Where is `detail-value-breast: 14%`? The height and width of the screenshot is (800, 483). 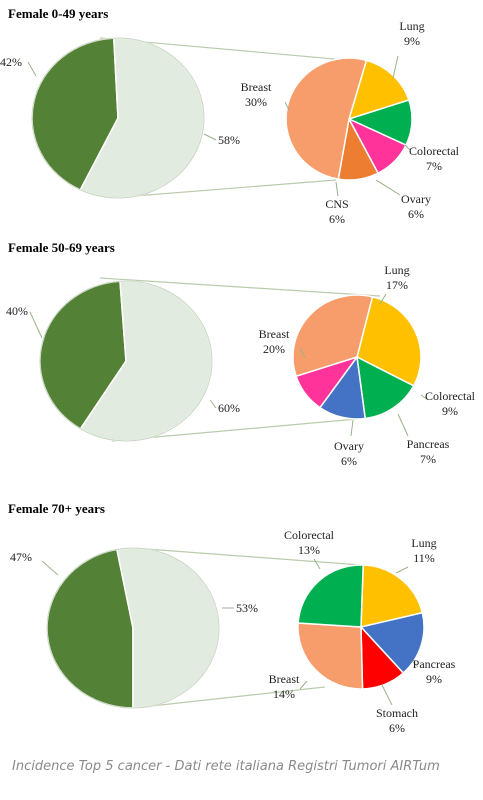
detail-value-breast: 14% is located at coordinates (284, 694).